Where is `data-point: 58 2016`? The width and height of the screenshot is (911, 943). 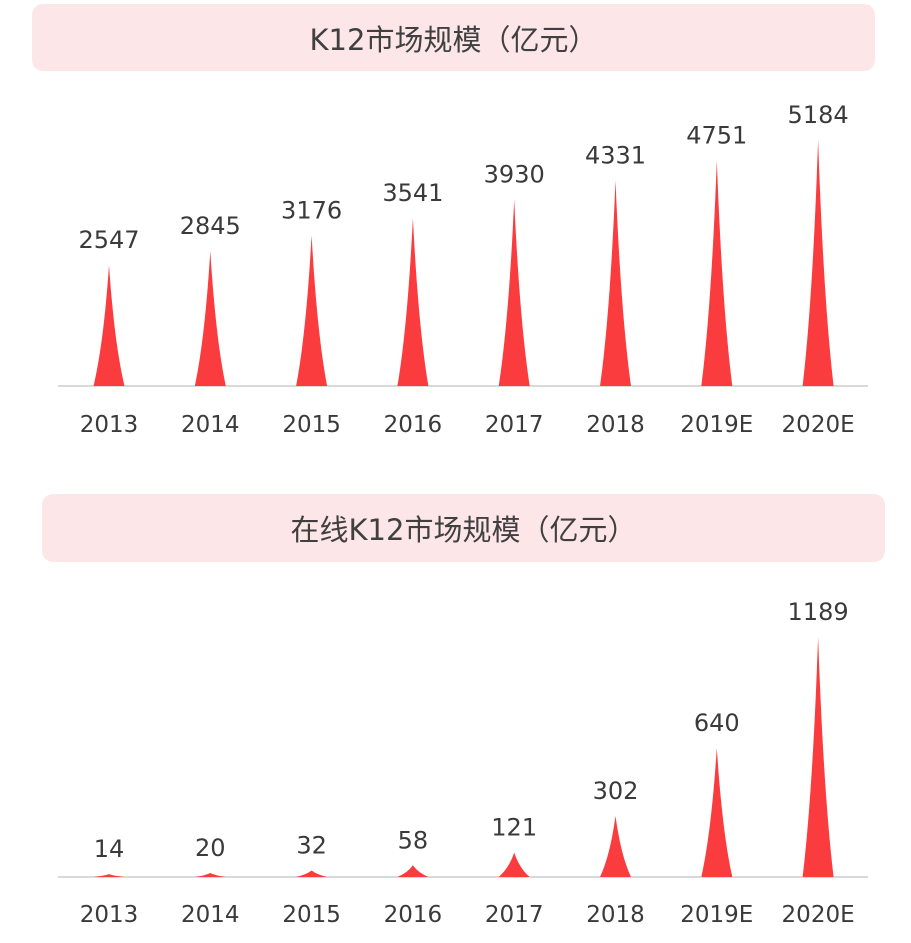 data-point: 58 2016 is located at coordinates (413, 877).